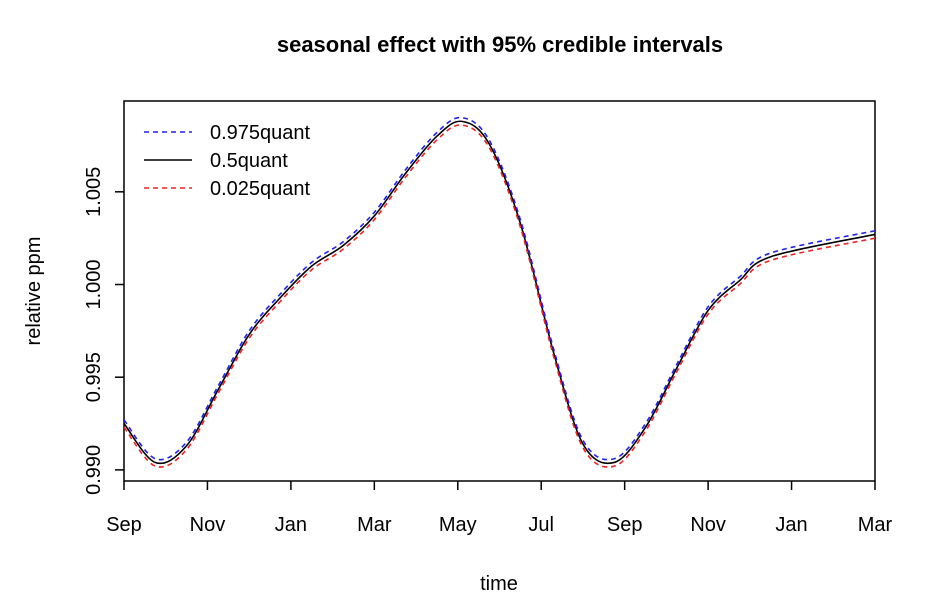 Image resolution: width=943 pixels, height=602 pixels. What do you see at coordinates (260, 189) in the screenshot?
I see `legend-label: 0.025quant` at bounding box center [260, 189].